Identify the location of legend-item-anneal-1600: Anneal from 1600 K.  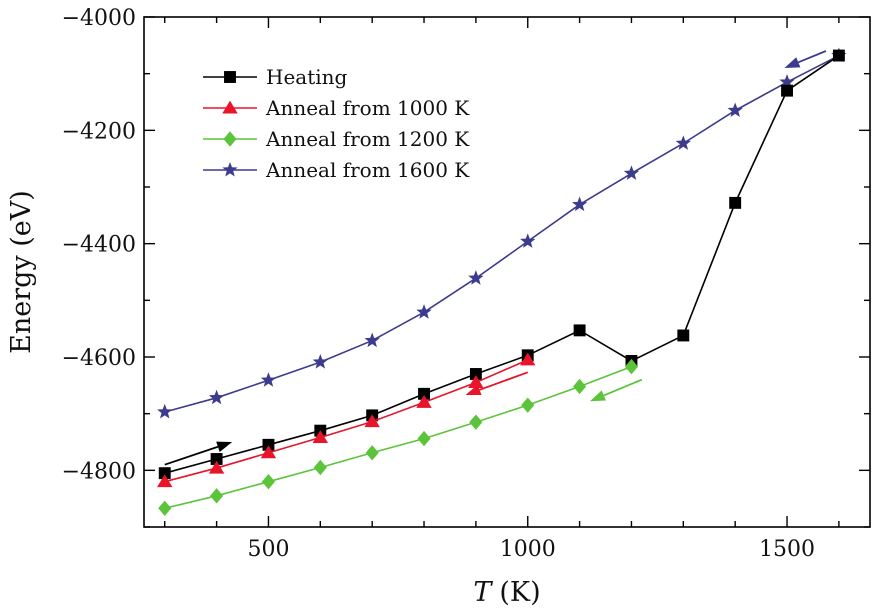
(336, 170).